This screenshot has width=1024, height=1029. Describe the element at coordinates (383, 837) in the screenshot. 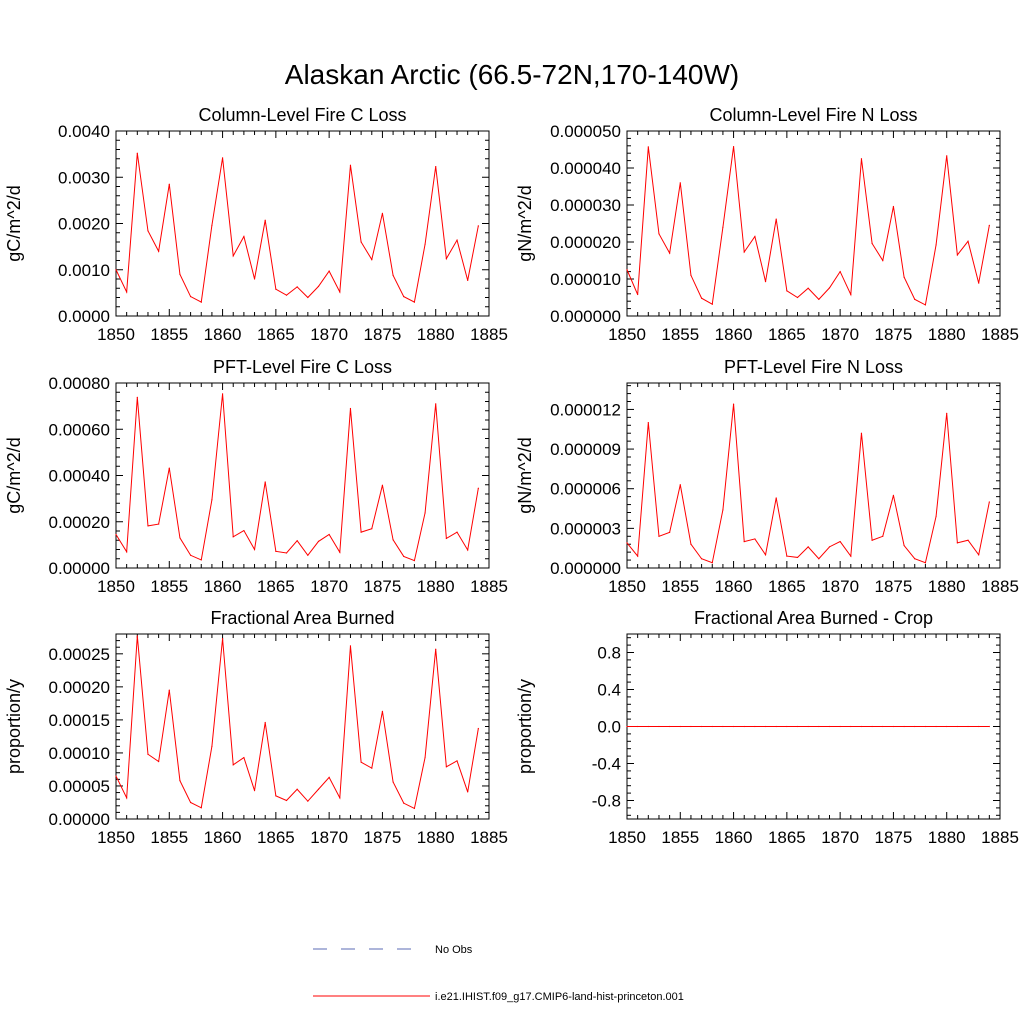

I see `x-tick-label: 1875` at that location.